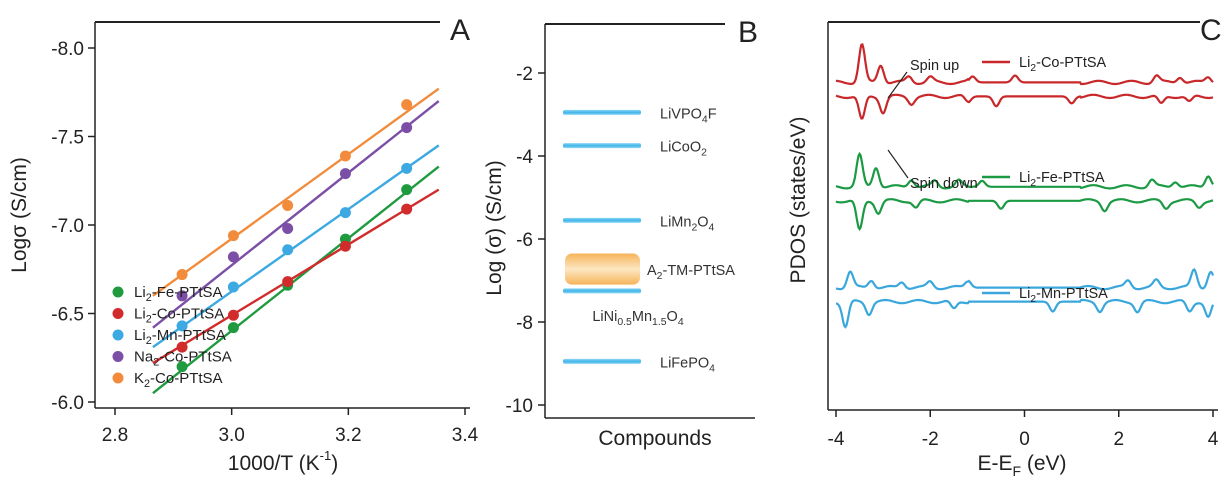 The height and width of the screenshot is (477, 1221). Describe the element at coordinates (898, 164) in the screenshot. I see `spin-down-pointer` at that location.